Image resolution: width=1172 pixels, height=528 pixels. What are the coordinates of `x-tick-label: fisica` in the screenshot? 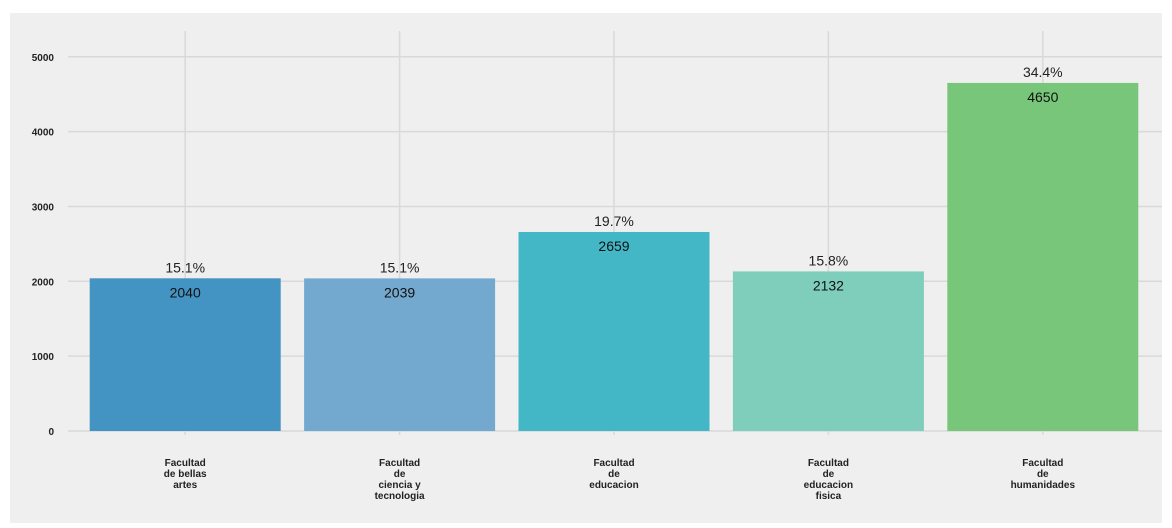 It's located at (829, 496).